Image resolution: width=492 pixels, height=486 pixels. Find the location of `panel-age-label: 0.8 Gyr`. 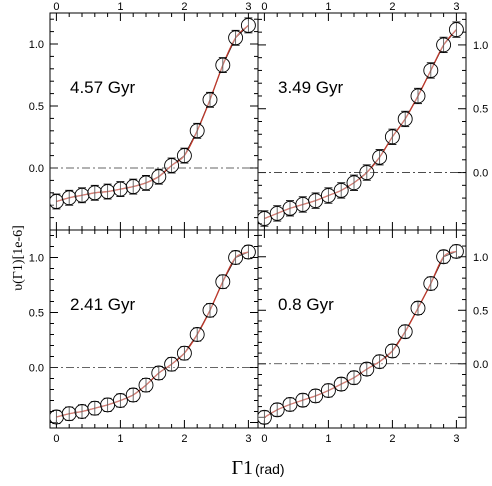

panel-age-label: 0.8 Gyr is located at coordinates (306, 304).